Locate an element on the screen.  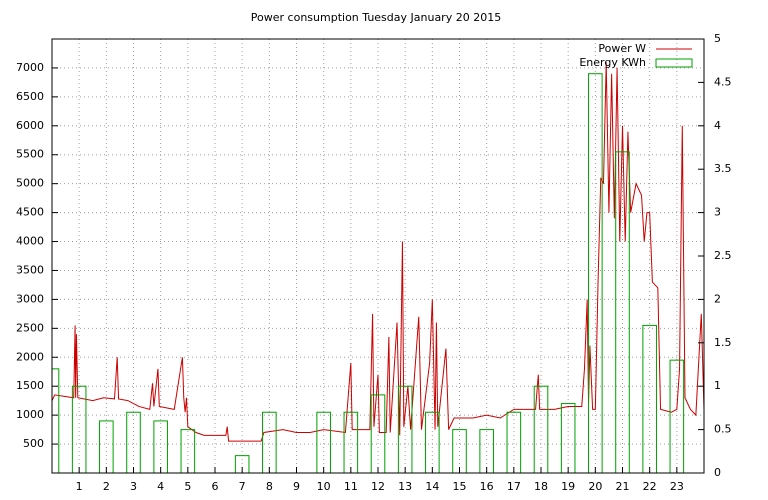
y-tick-label: 1500 is located at coordinates (30, 385).